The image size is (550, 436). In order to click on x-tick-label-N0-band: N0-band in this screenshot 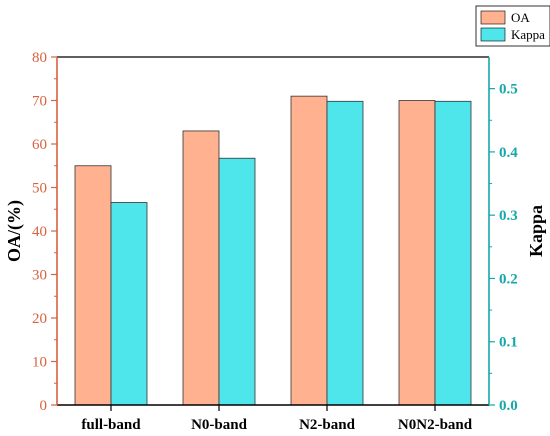, I will do `click(219, 425)`.